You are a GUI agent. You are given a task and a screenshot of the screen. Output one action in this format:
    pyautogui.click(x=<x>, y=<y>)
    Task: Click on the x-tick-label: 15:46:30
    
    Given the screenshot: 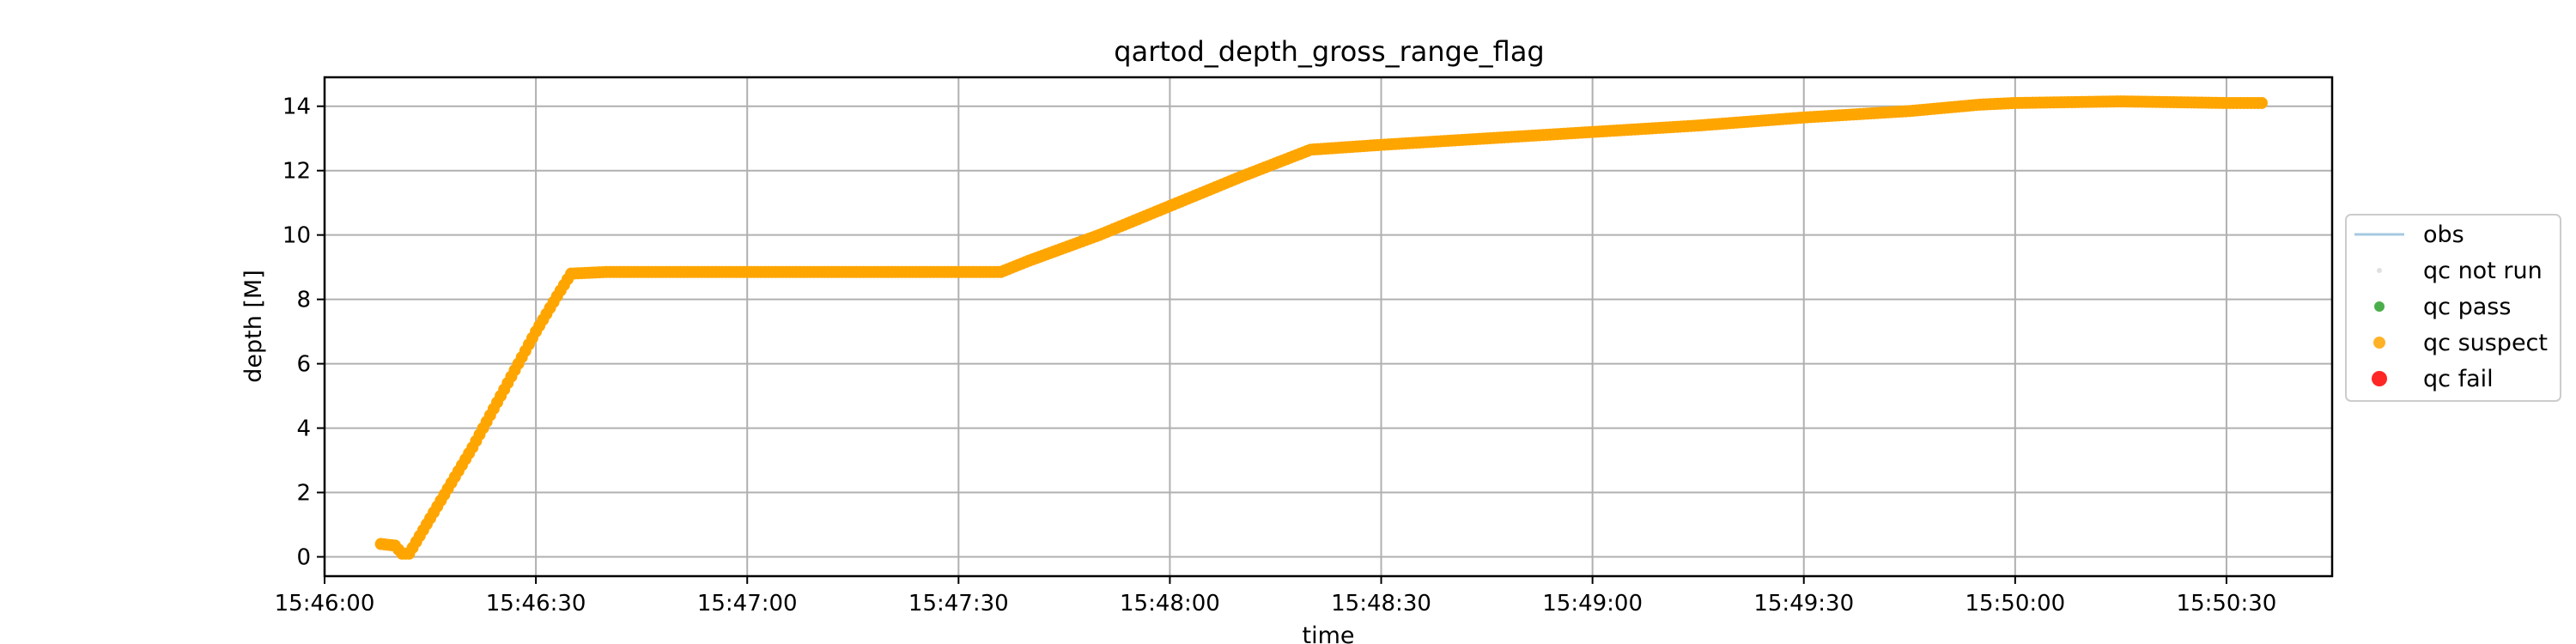 What is the action you would take?
    pyautogui.click(x=536, y=604)
    